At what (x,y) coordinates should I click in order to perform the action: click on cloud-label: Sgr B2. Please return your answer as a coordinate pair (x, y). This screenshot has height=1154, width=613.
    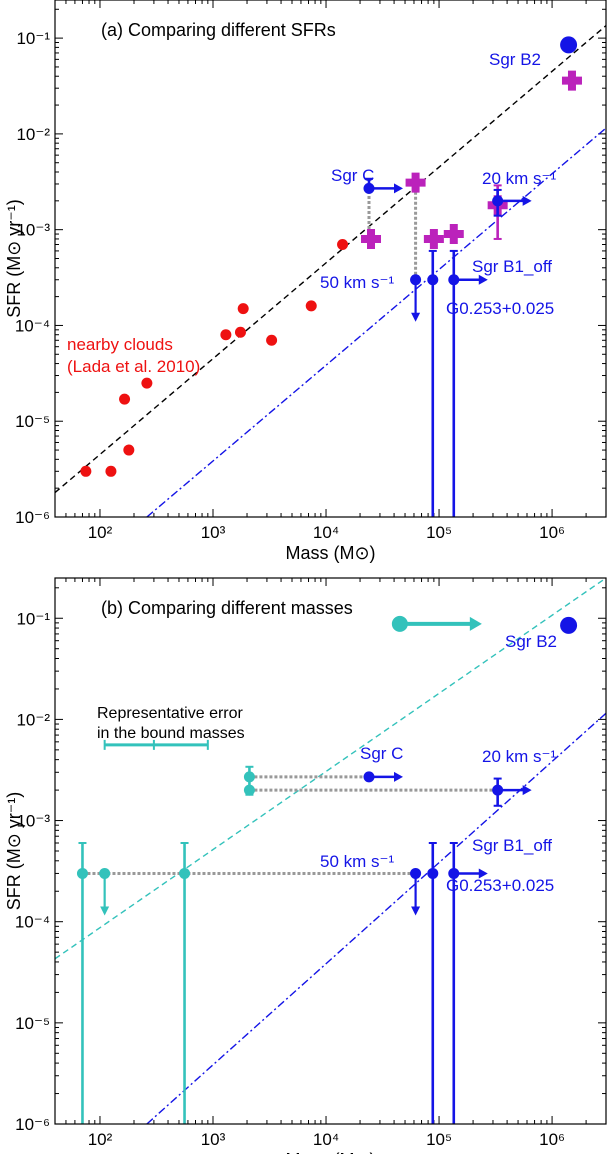
    Looking at the image, I should click on (515, 59).